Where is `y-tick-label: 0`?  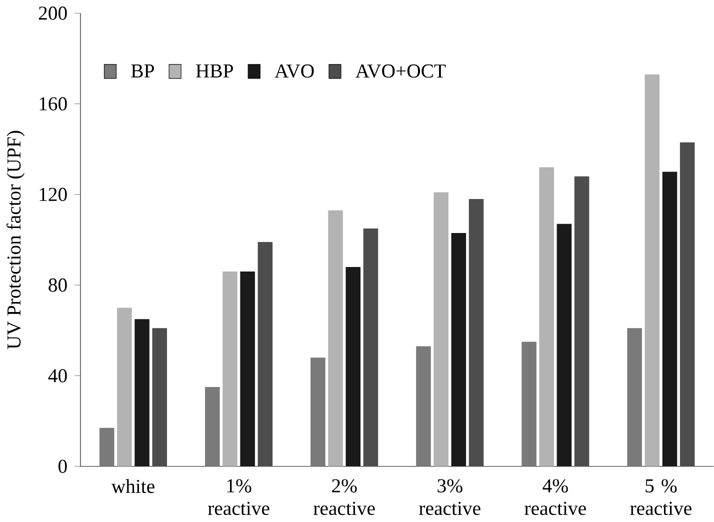 y-tick-label: 0 is located at coordinates (62, 467).